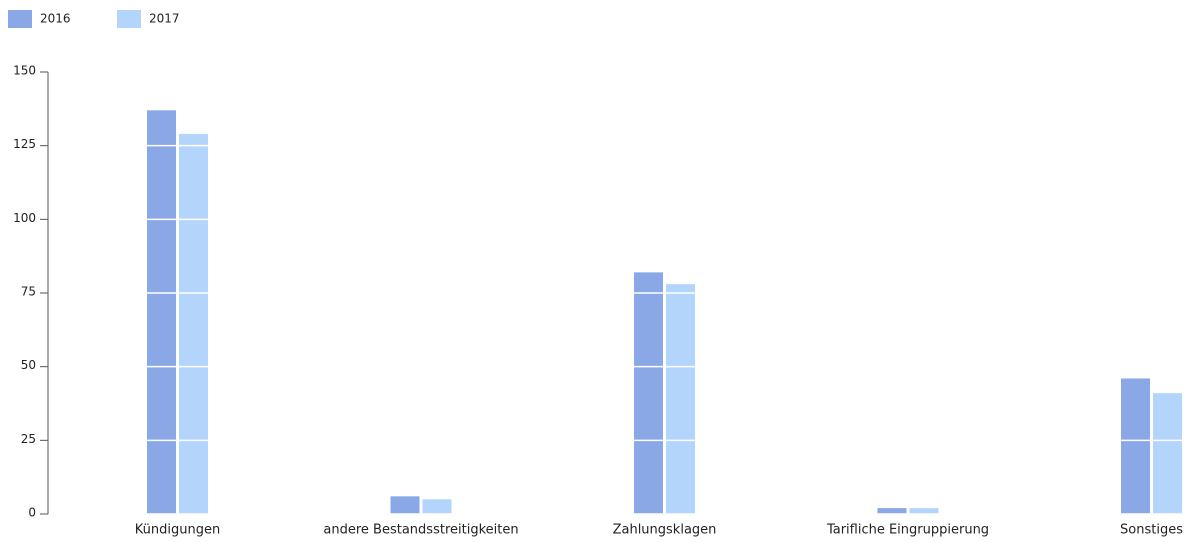 Image resolution: width=1186 pixels, height=542 pixels. I want to click on x-tick-label: Tarifliche Eingruppierung, so click(907, 530).